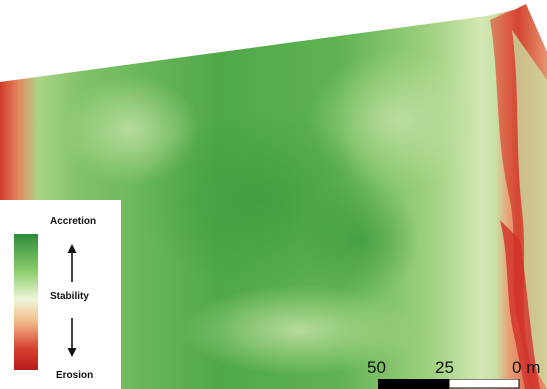  I want to click on arrow-up-icon, so click(72, 263).